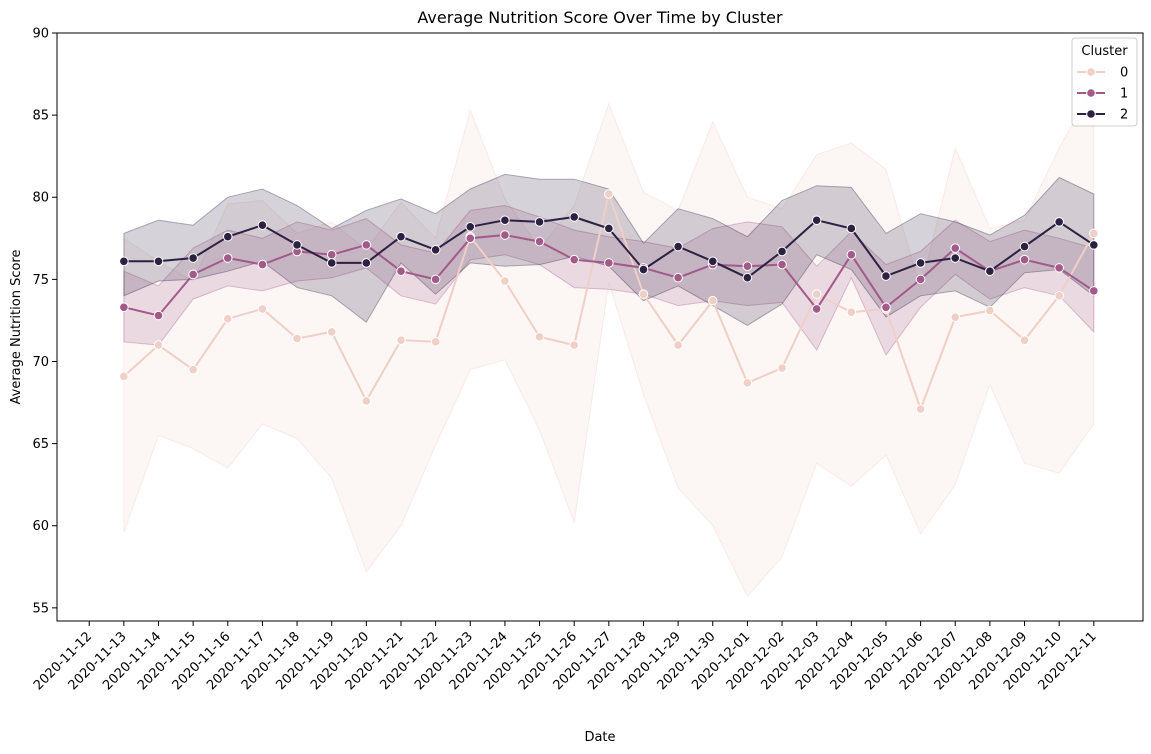  I want to click on y-tick-label: 65, so click(40, 444).